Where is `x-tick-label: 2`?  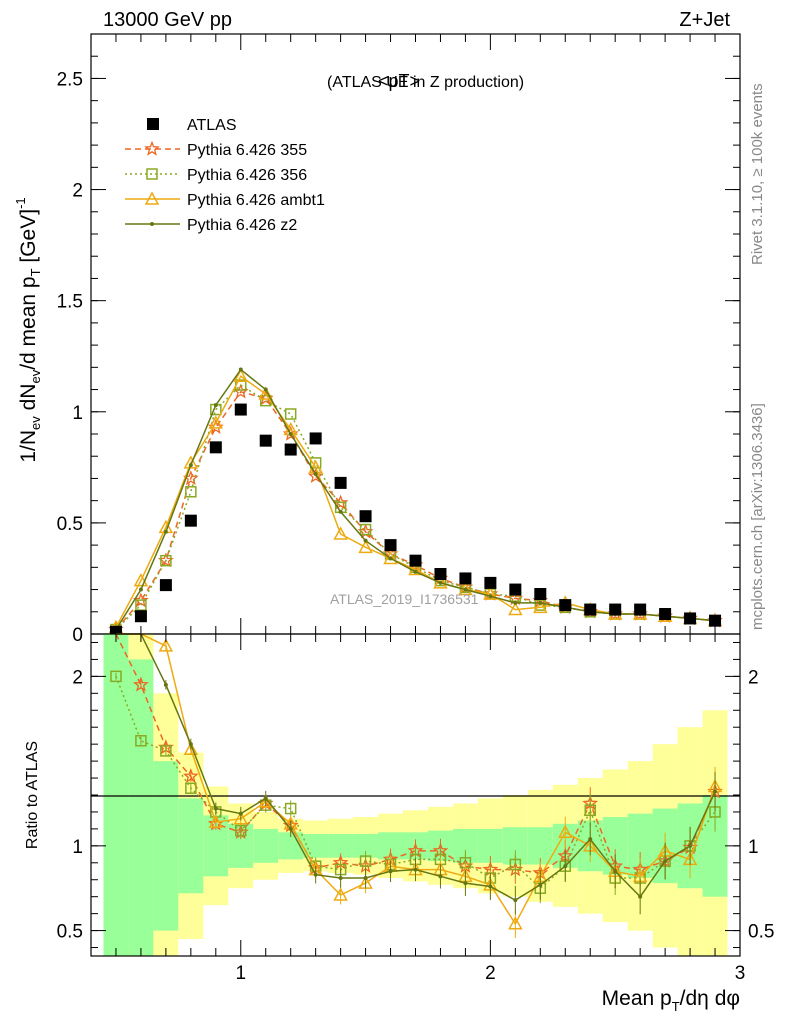
x-tick-label: 2 is located at coordinates (490, 973).